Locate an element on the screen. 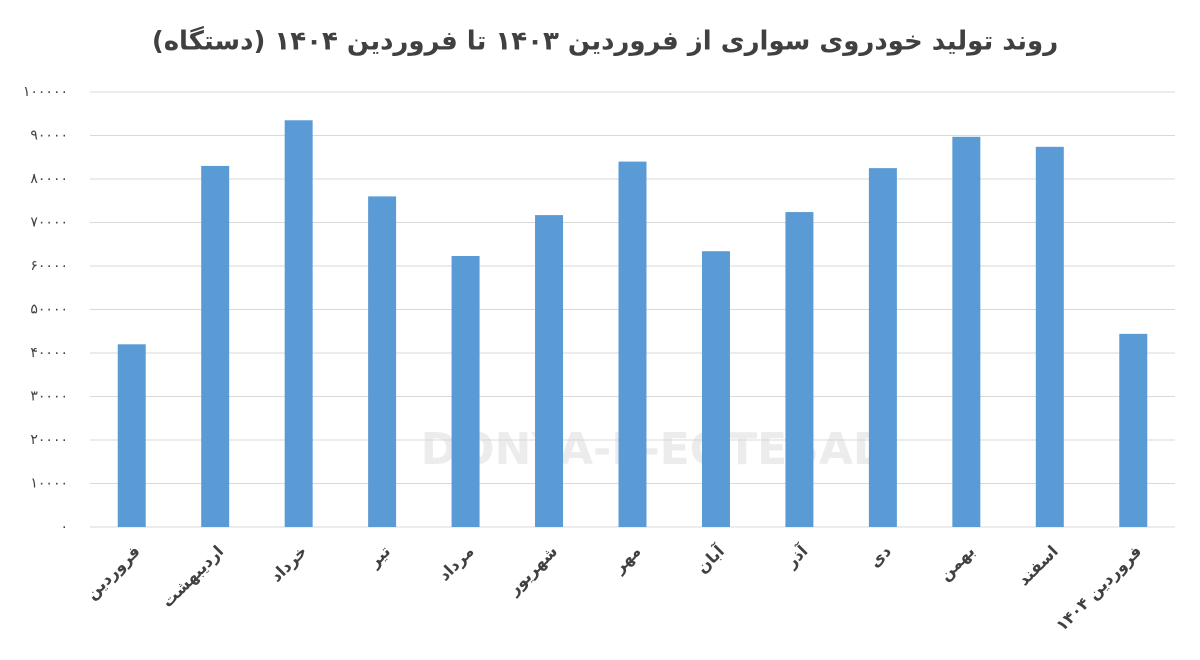  y-tick-label: ۴۰۰۰۰ is located at coordinates (49, 353).